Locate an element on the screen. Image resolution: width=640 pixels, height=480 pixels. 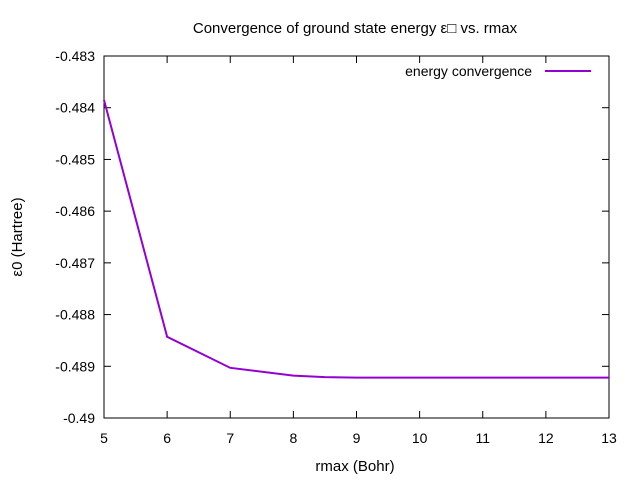
x-tick-label: 13 is located at coordinates (609, 438).